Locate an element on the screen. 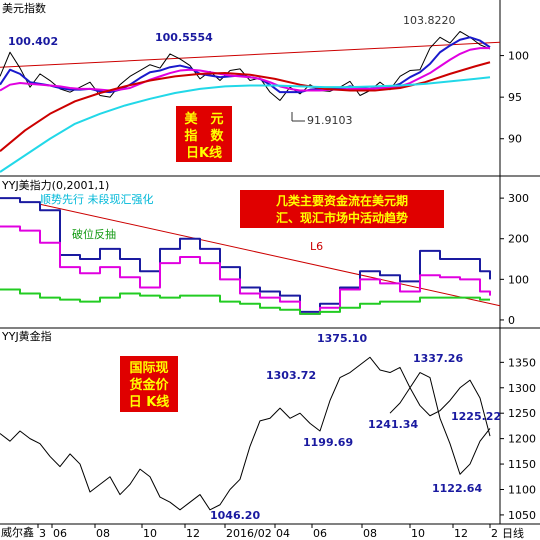 The height and width of the screenshot is (540, 540). x-tick-label: 2 is located at coordinates (494, 533).